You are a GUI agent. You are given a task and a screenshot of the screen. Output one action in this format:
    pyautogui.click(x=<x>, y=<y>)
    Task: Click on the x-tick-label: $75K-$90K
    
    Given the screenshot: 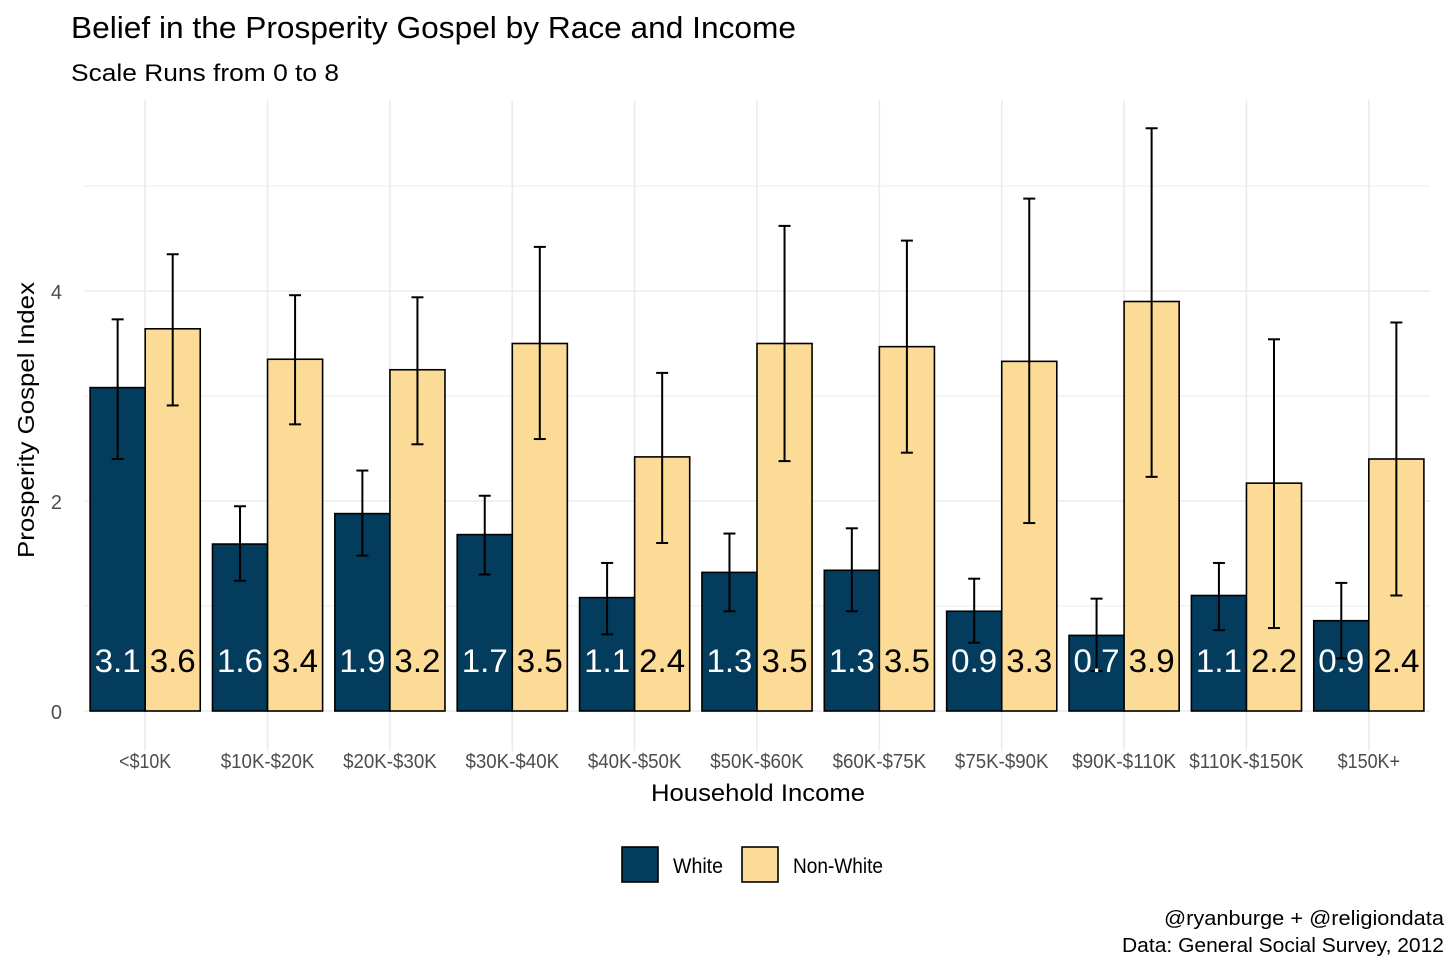 What is the action you would take?
    pyautogui.click(x=1002, y=762)
    